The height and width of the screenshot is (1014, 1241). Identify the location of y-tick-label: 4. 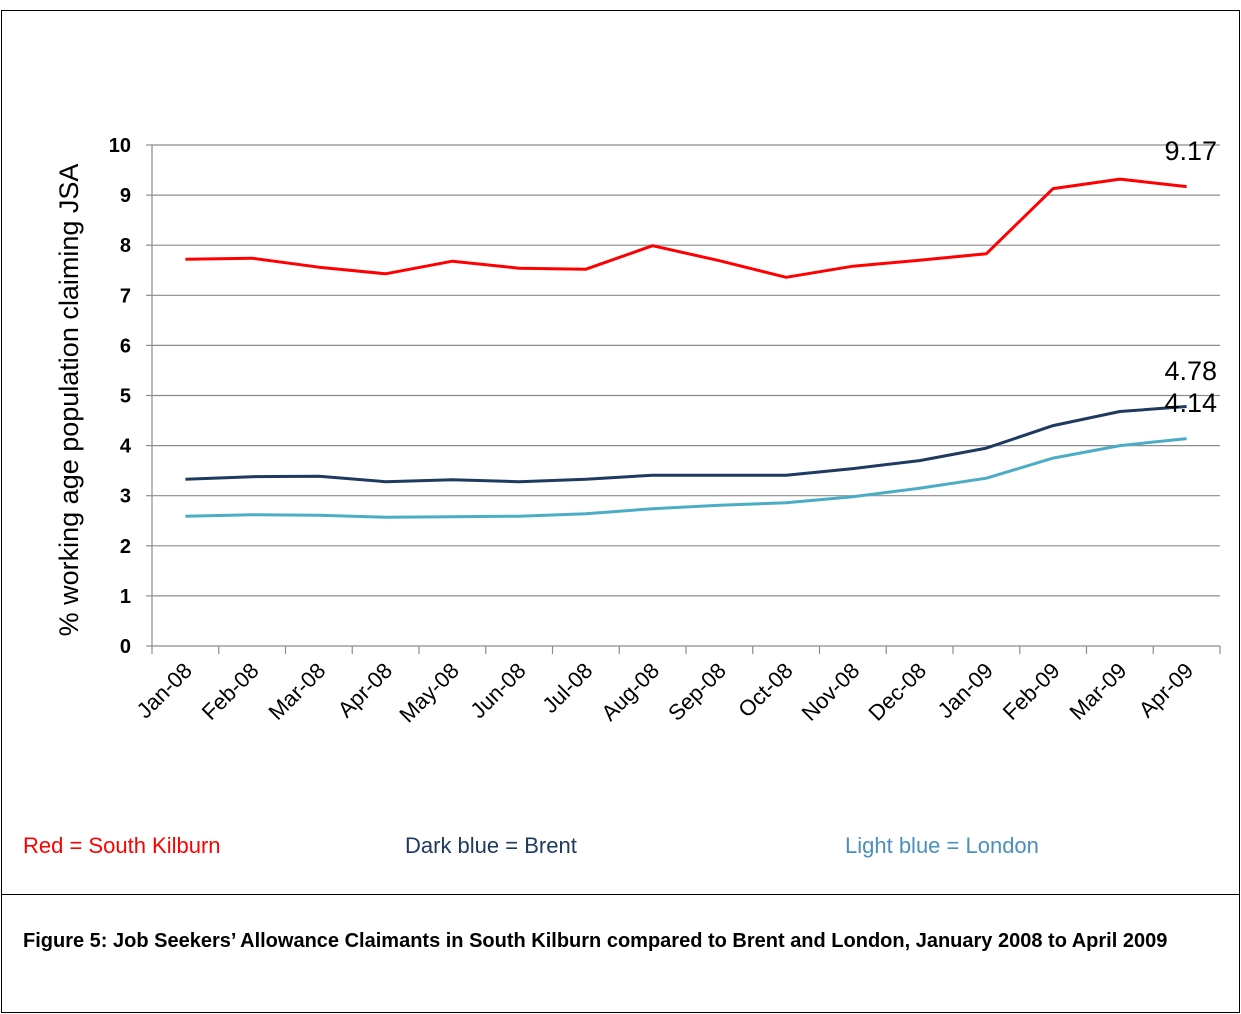
(126, 447).